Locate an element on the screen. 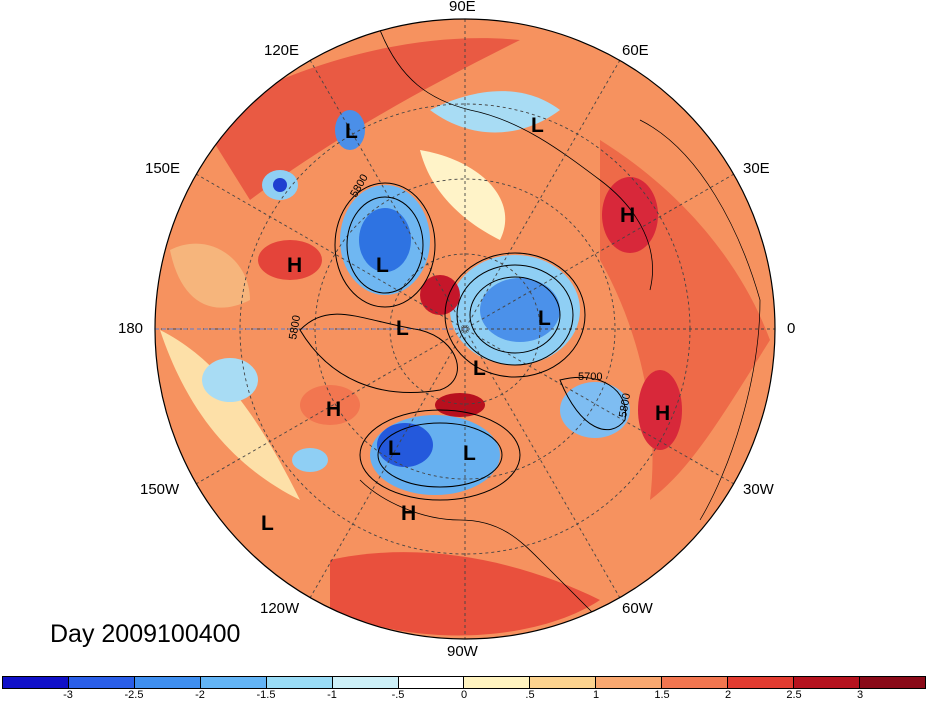 This screenshot has width=928, height=702. colorbar-tick-label: 2 is located at coordinates (728, 695).